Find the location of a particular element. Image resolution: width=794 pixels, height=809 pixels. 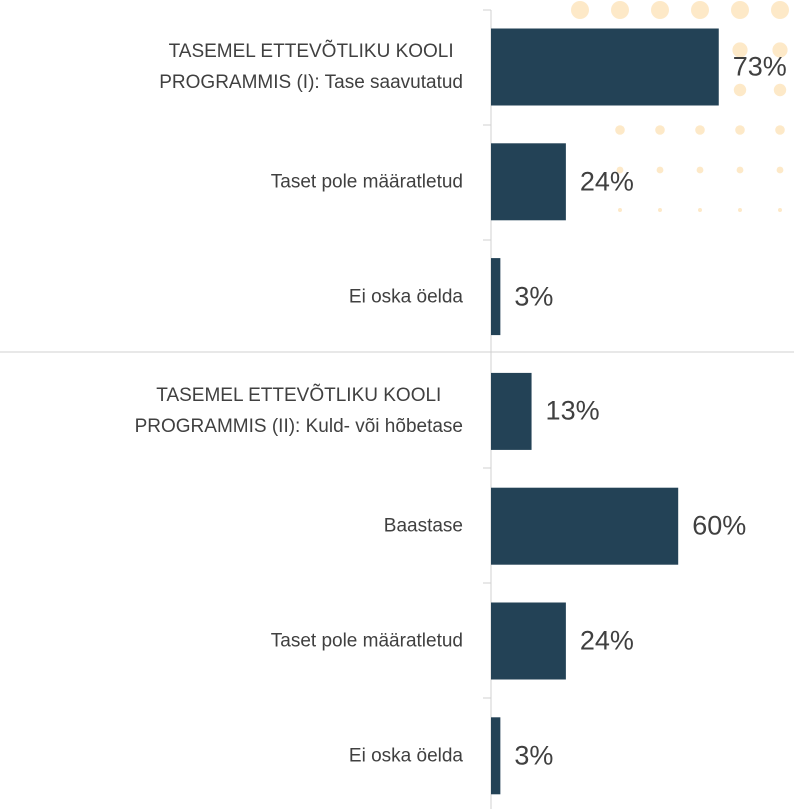

category-label: Baastase is located at coordinates (423, 526).